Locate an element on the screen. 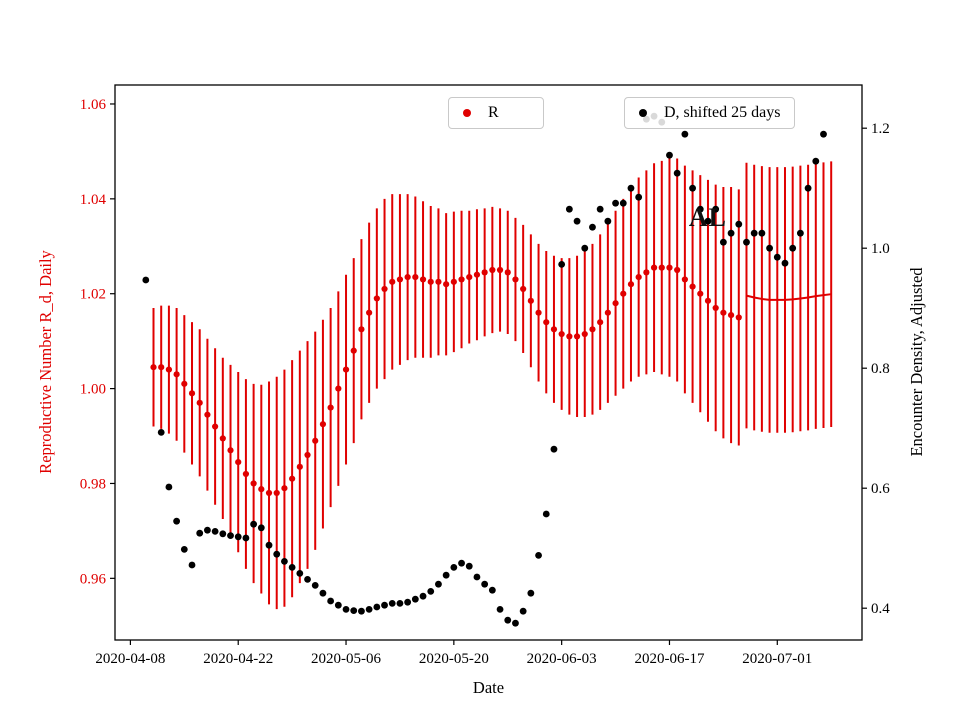 The width and height of the screenshot is (960, 720). svg-text: 1.02 is located at coordinates (93, 295).